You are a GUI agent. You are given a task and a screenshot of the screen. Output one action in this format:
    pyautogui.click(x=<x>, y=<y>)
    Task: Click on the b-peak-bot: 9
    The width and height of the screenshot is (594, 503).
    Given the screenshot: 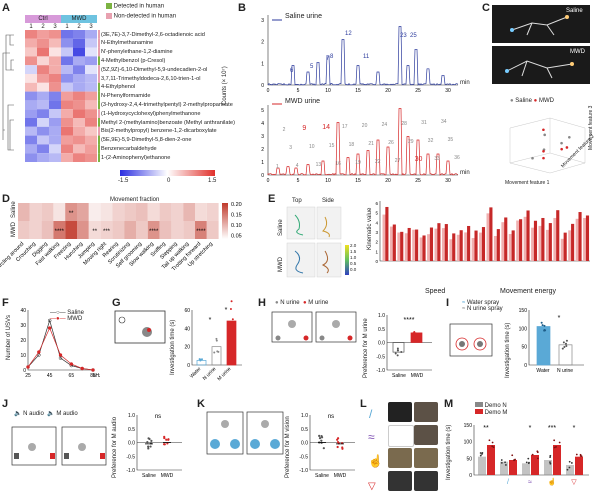 What is the action you would take?
    pyautogui.click(x=304, y=128)
    